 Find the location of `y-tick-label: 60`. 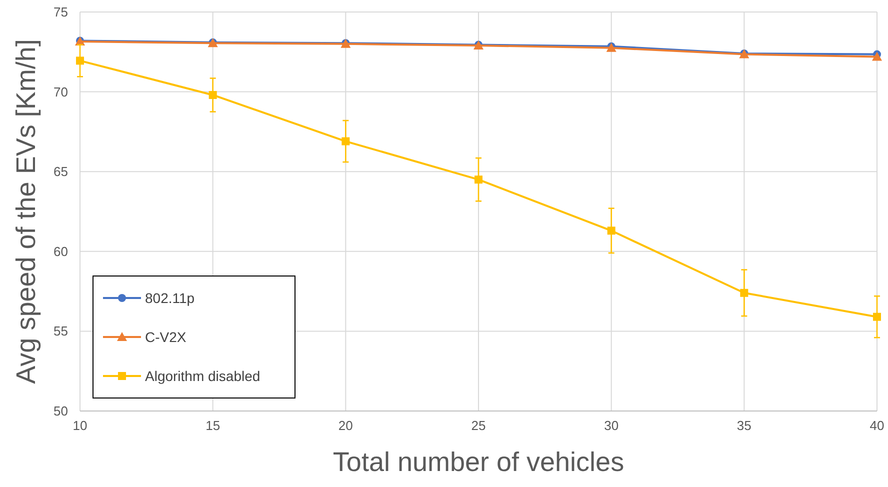

y-tick-label: 60 is located at coordinates (61, 251).